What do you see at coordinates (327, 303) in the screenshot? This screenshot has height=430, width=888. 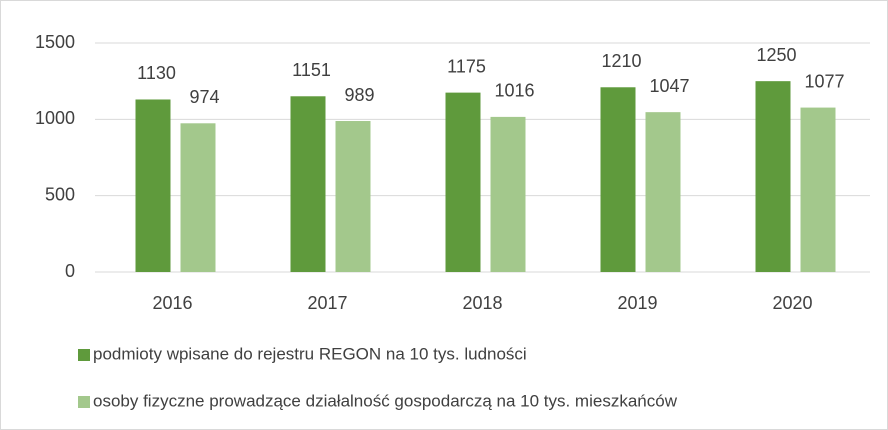 I see `x-tick-label: 2017` at bounding box center [327, 303].